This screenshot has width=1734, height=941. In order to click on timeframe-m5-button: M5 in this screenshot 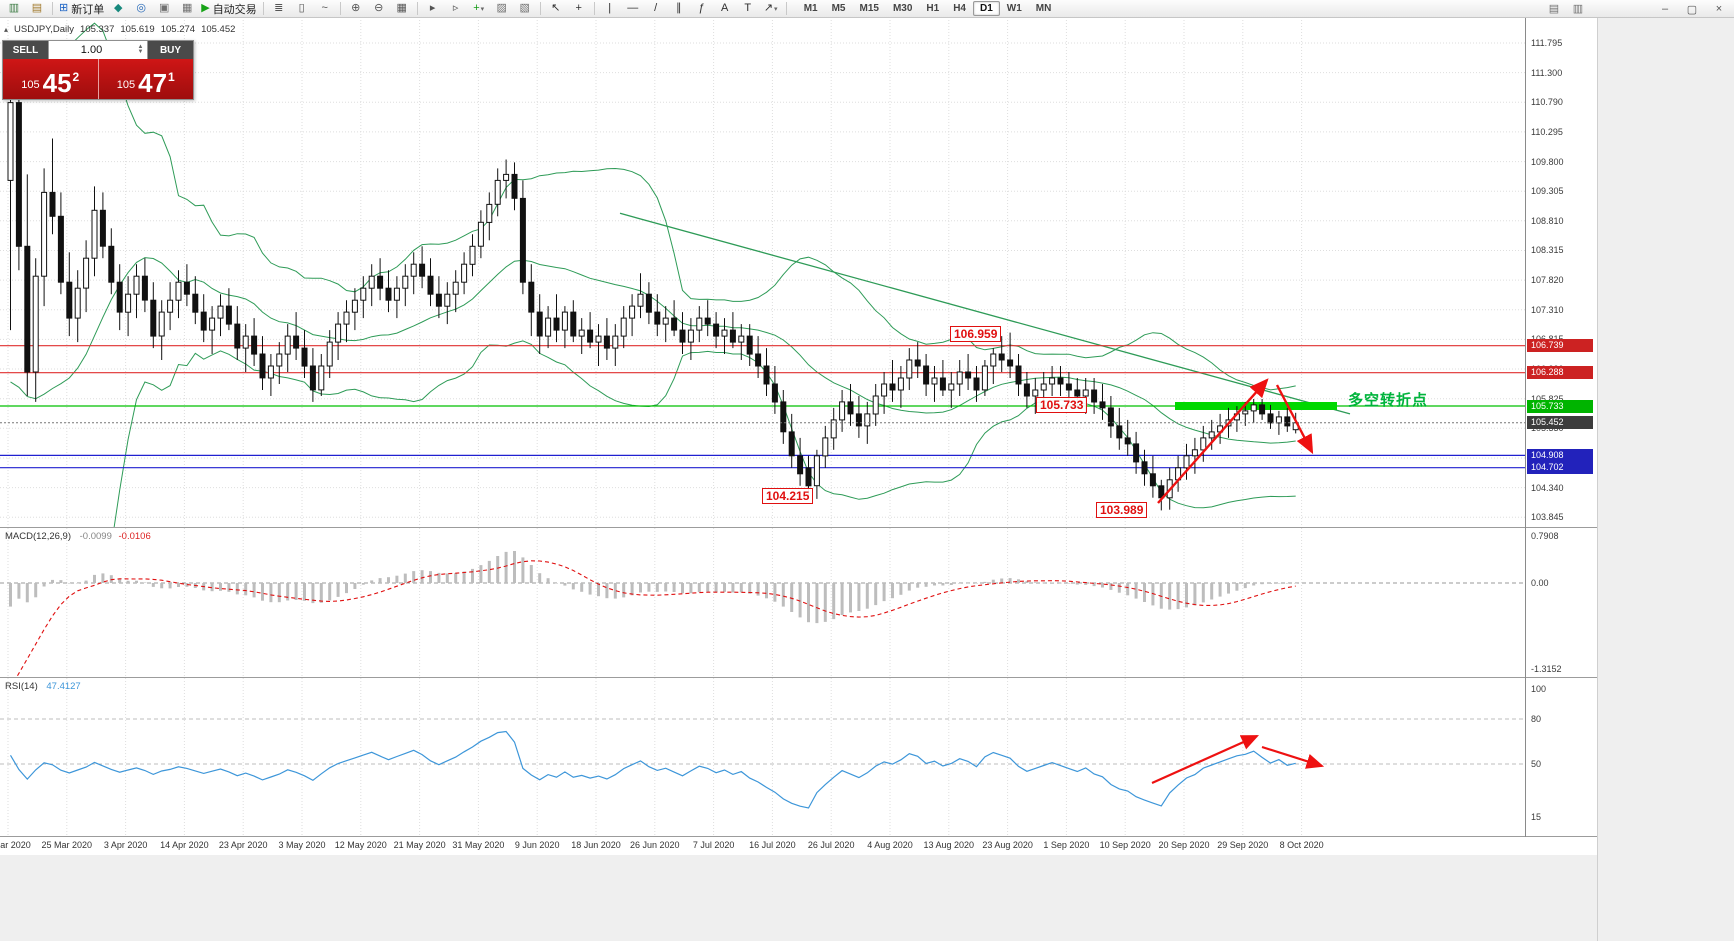, I will do `click(838, 8)`.